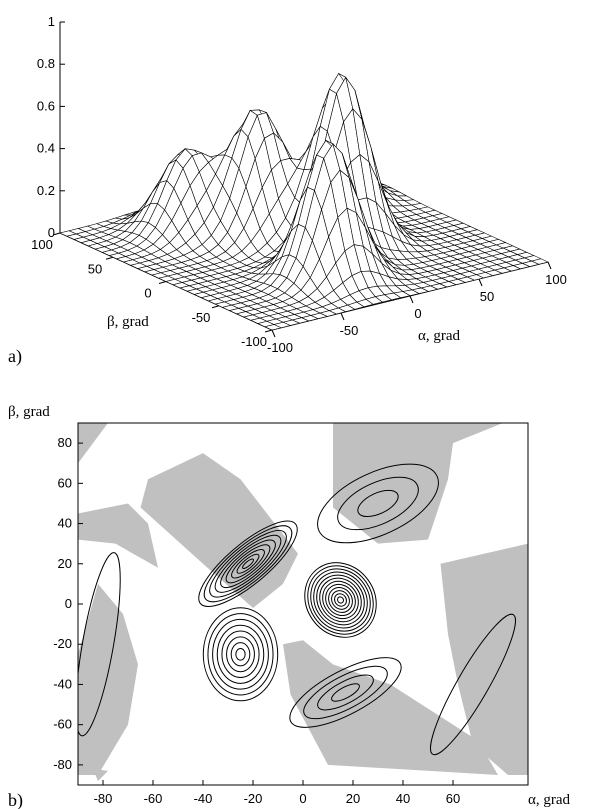 This screenshot has height=809, width=597. Describe the element at coordinates (103, 798) in the screenshot. I see `x-tick-label: -80` at that location.